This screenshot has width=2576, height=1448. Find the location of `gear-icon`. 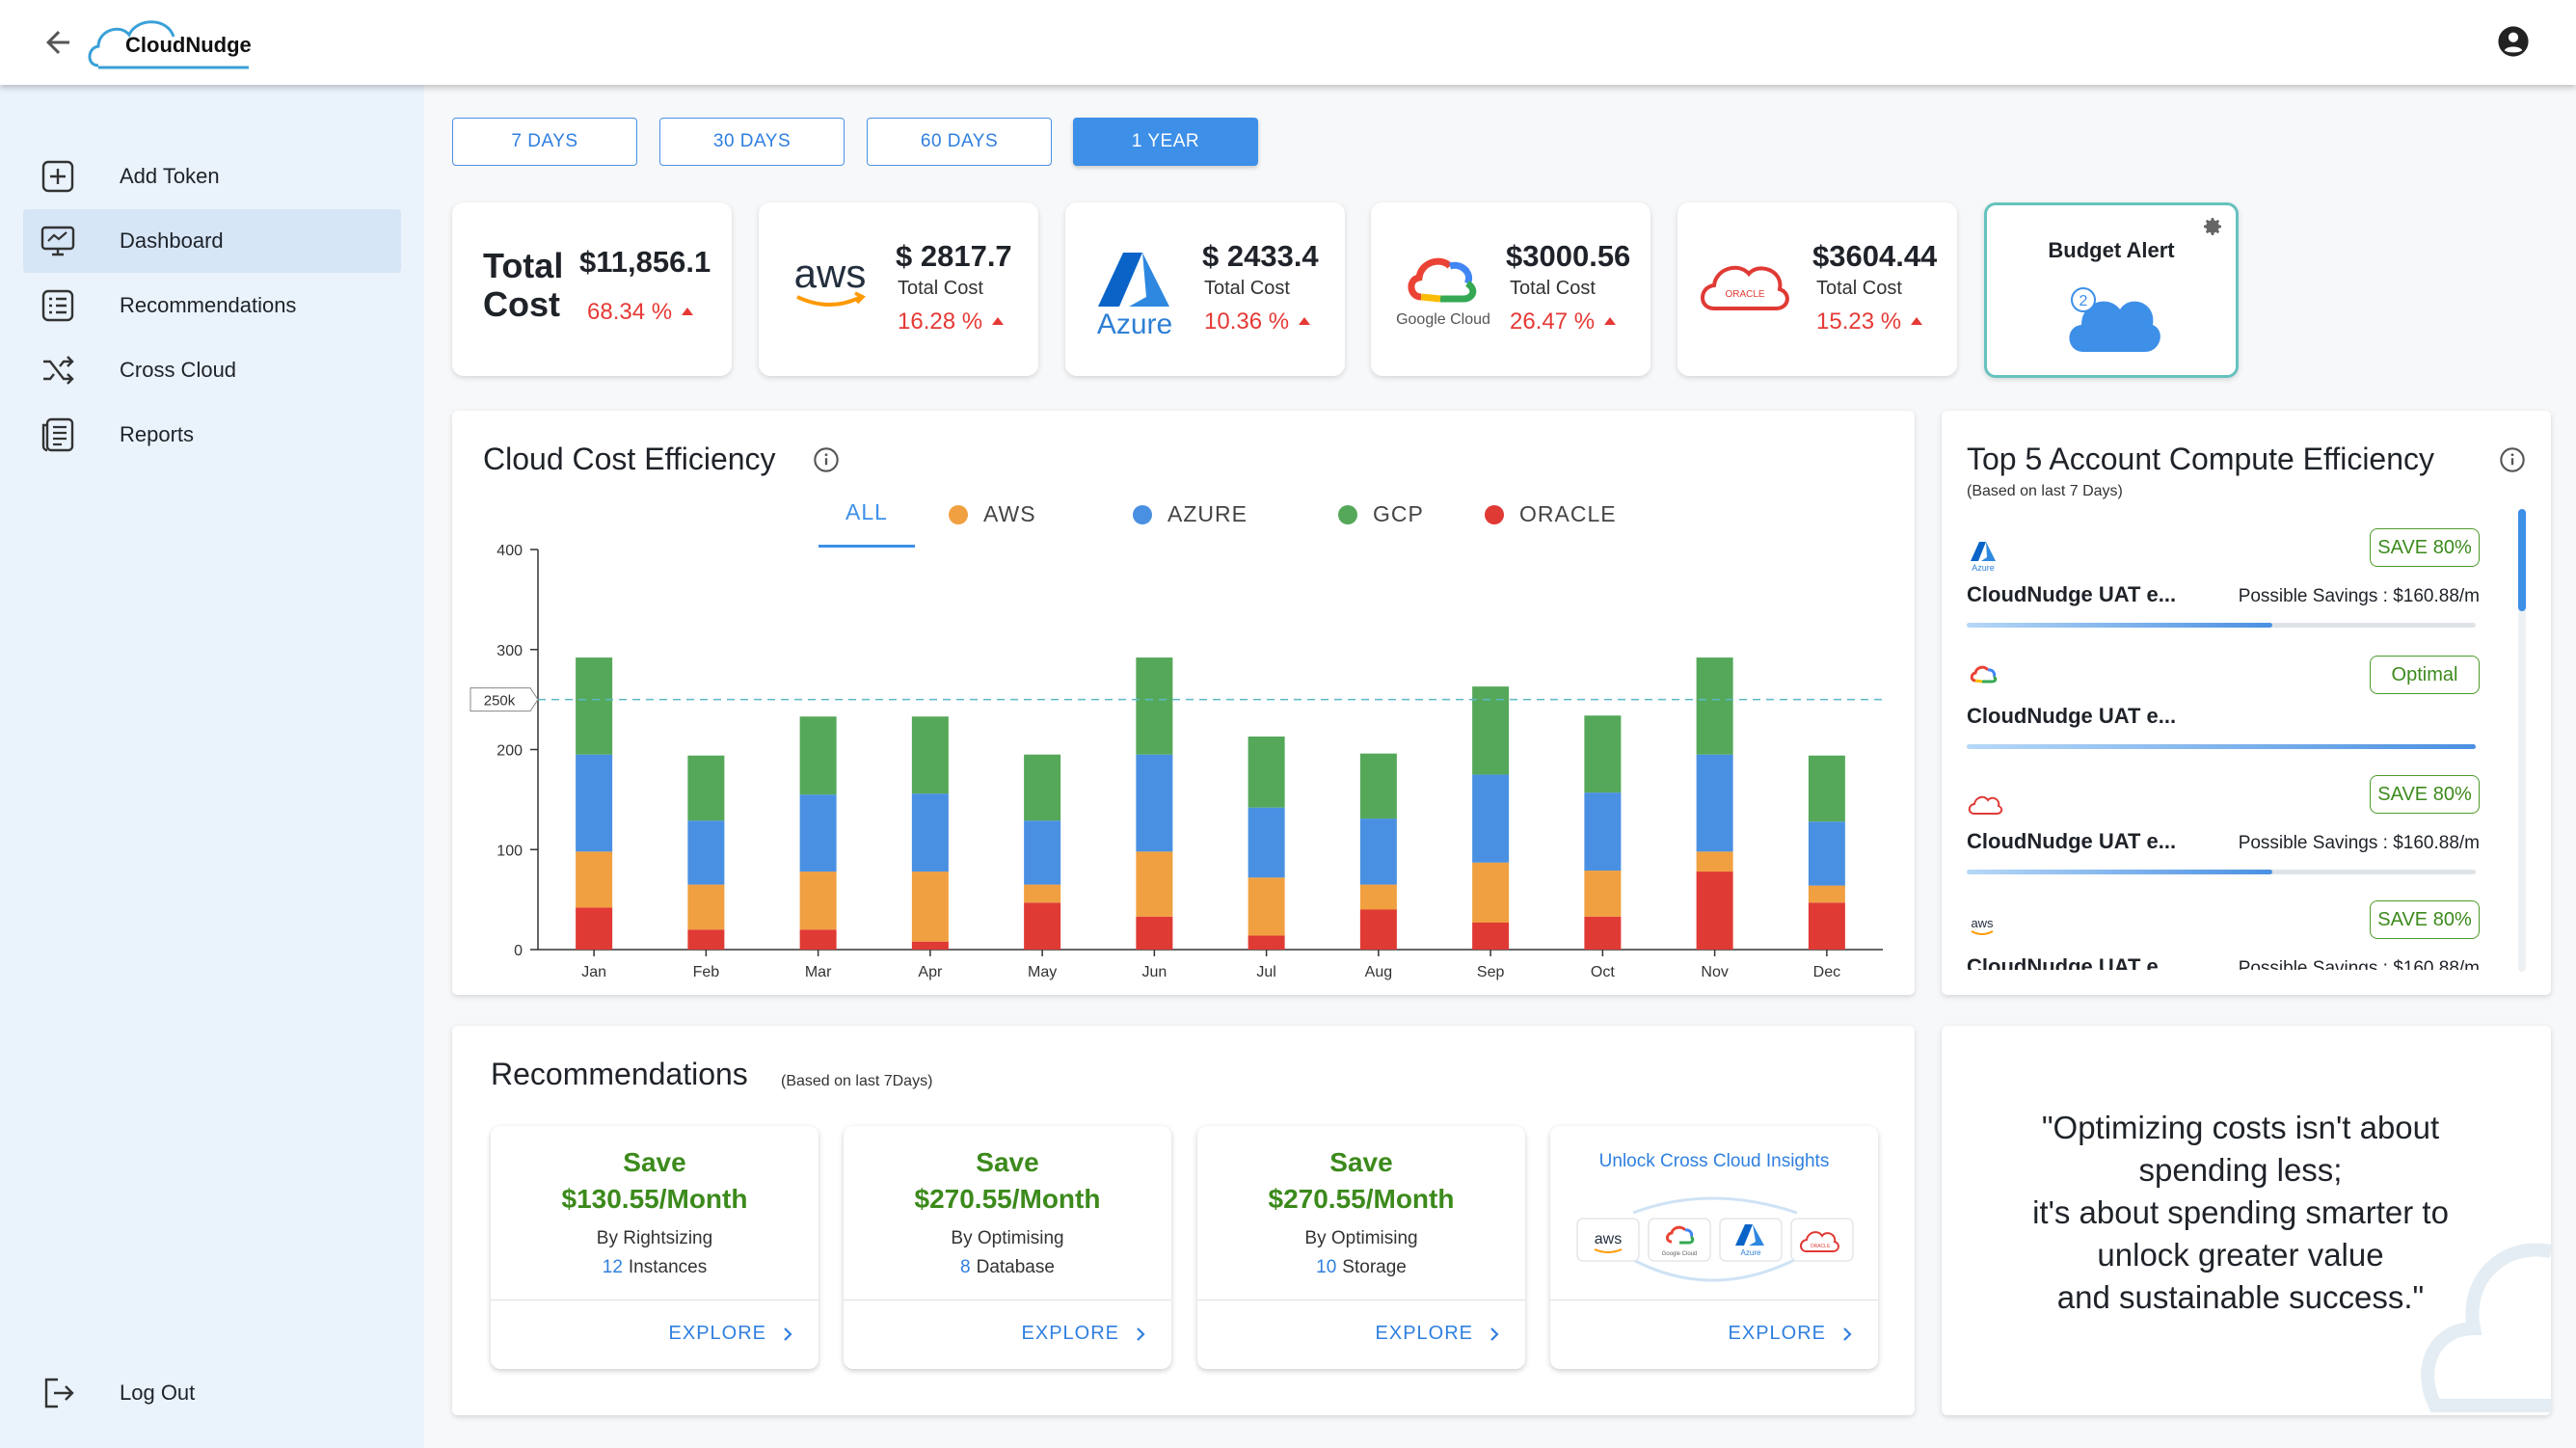

gear-icon is located at coordinates (2212, 226).